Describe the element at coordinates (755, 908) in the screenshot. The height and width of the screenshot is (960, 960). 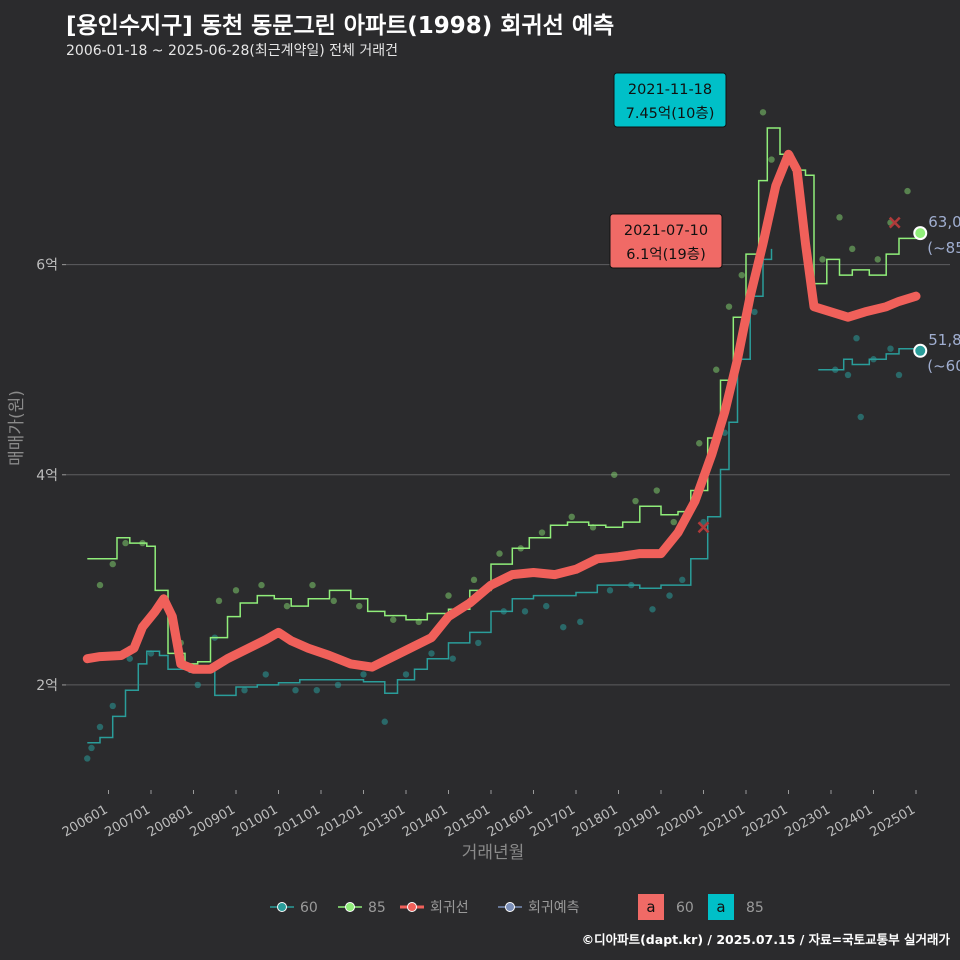
I see `legend-box-label: 85` at that location.